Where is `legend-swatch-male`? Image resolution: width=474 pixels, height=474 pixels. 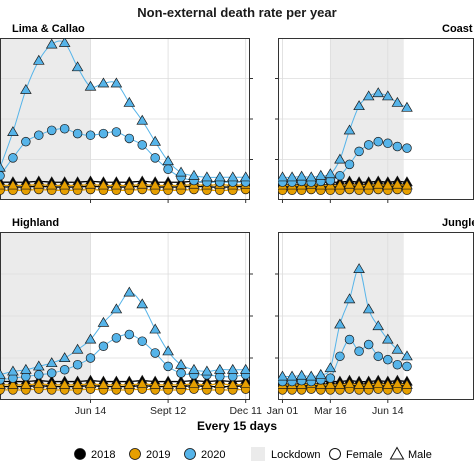 legend-swatch-male is located at coordinates (397, 453).